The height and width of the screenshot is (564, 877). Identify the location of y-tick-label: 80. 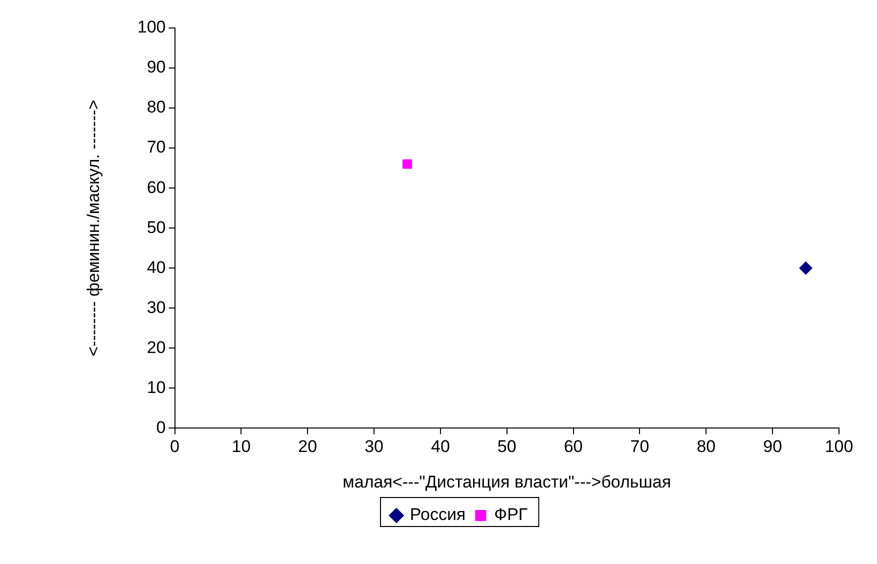
(156, 107).